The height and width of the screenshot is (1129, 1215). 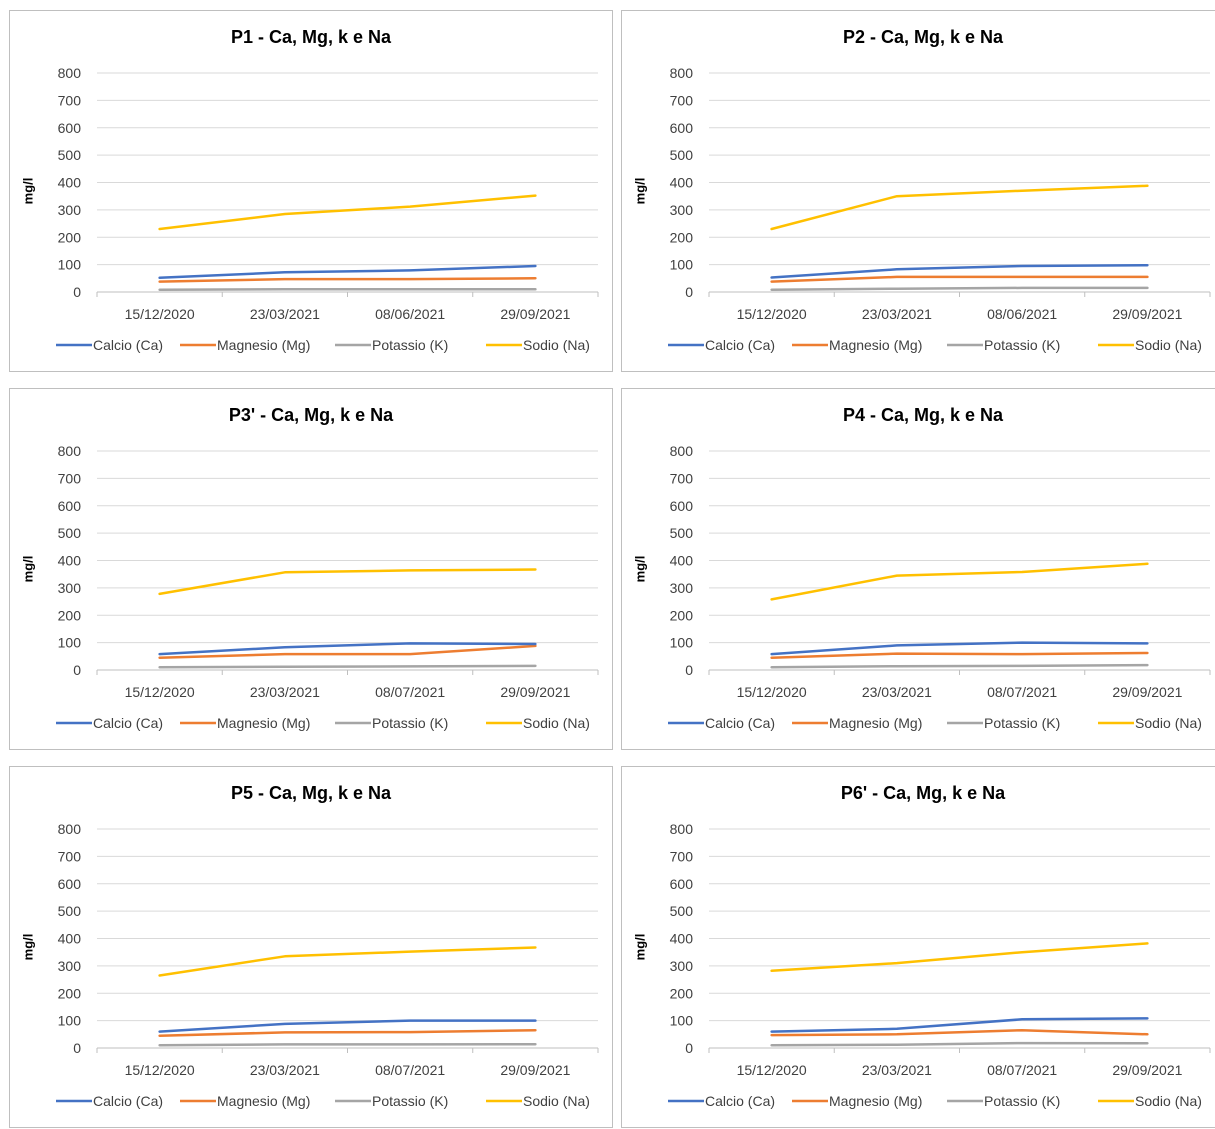 What do you see at coordinates (923, 37) in the screenshot?
I see `chart-title: P2 - Ca, Mg, k e Na` at bounding box center [923, 37].